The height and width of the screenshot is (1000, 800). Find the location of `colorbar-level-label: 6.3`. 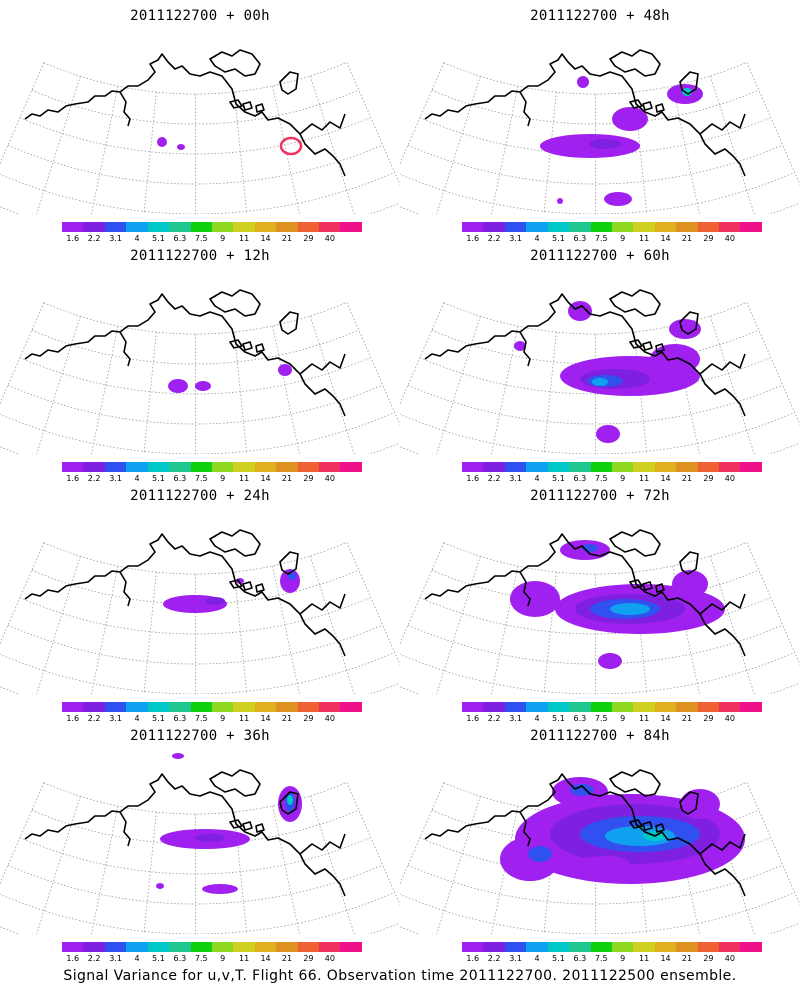

colorbar-level-label: 6.3 is located at coordinates (180, 478).